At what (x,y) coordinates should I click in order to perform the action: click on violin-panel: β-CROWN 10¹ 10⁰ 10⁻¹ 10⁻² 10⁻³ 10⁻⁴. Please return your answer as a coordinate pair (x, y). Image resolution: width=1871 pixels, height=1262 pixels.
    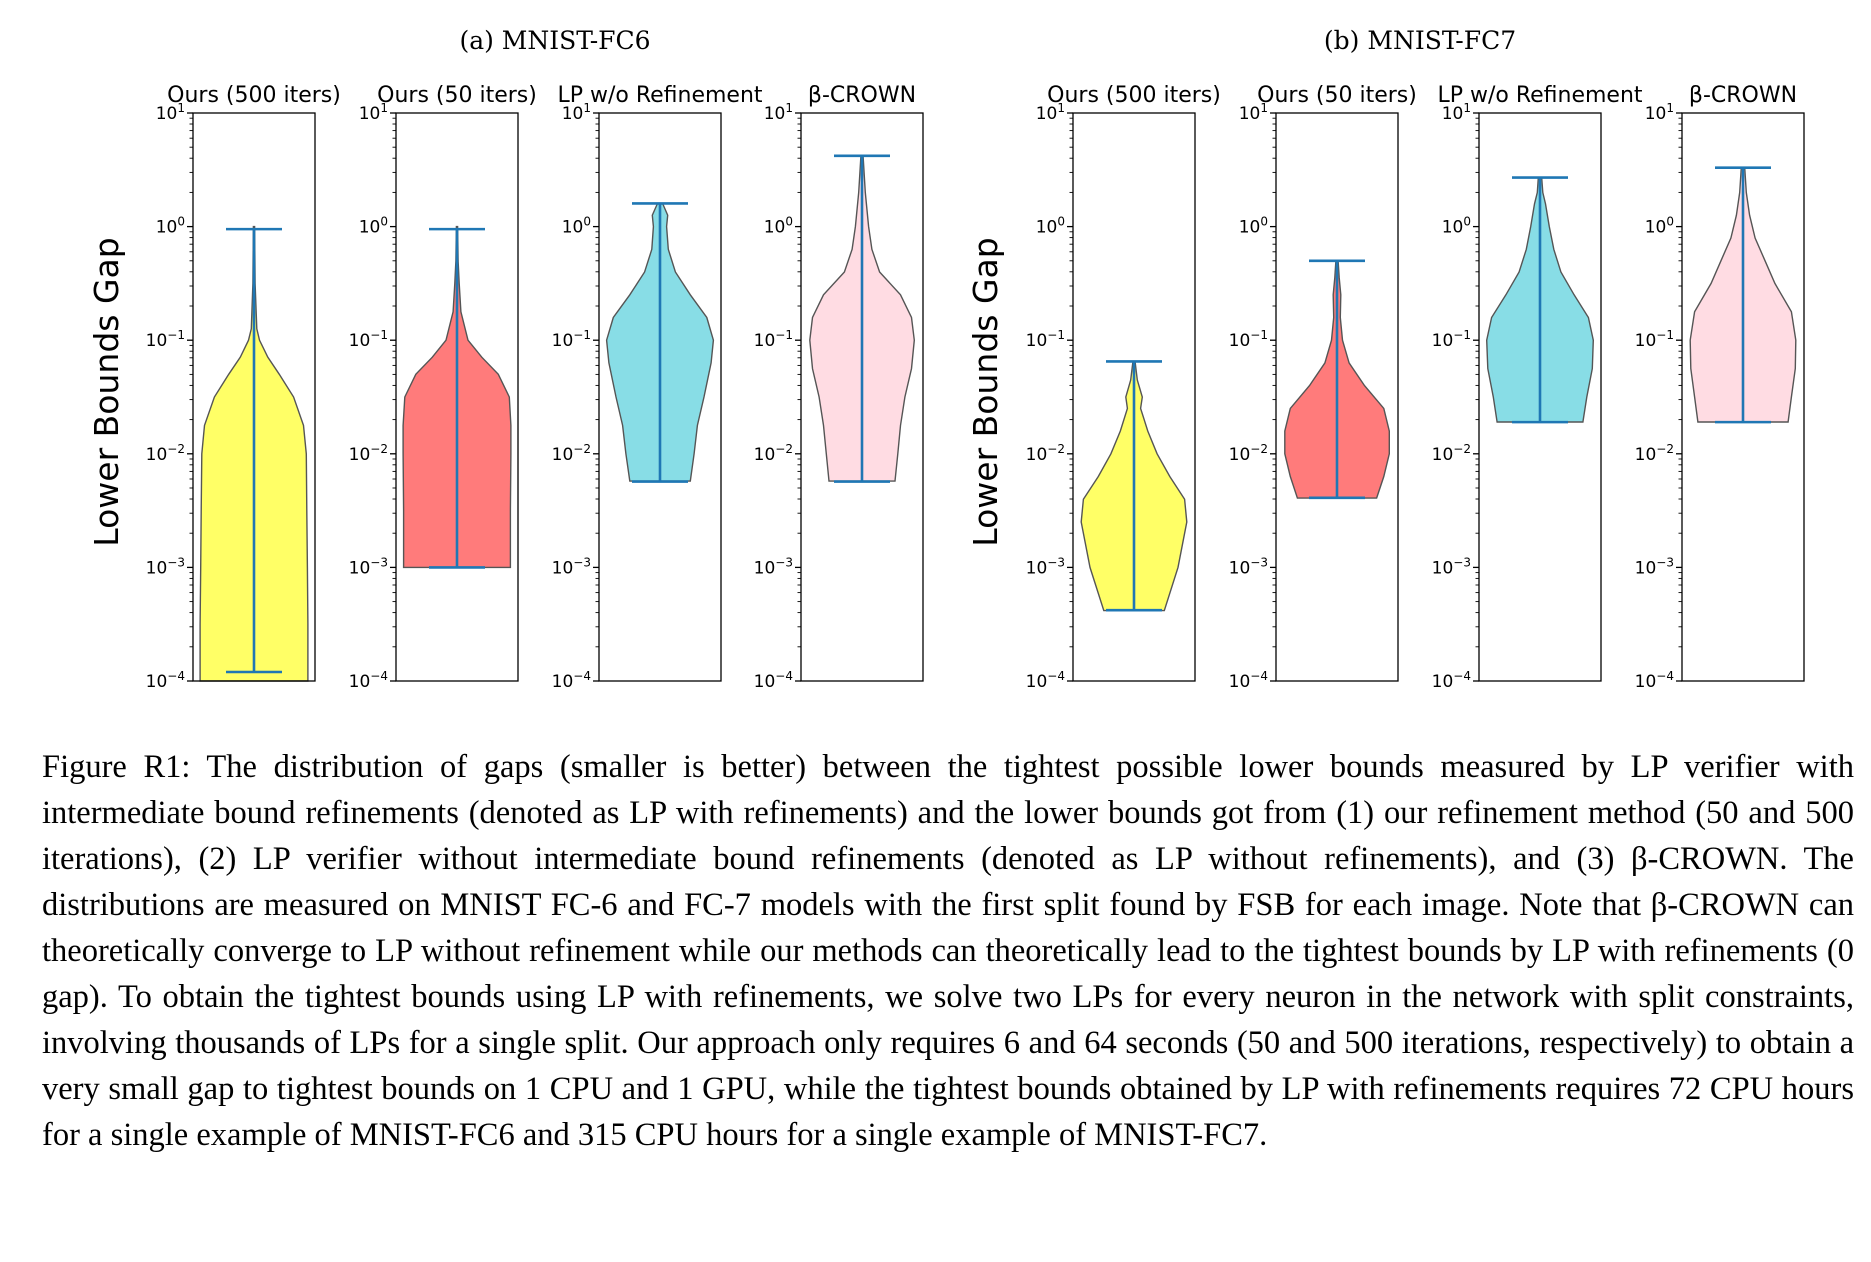
    Looking at the image, I should click on (839, 387).